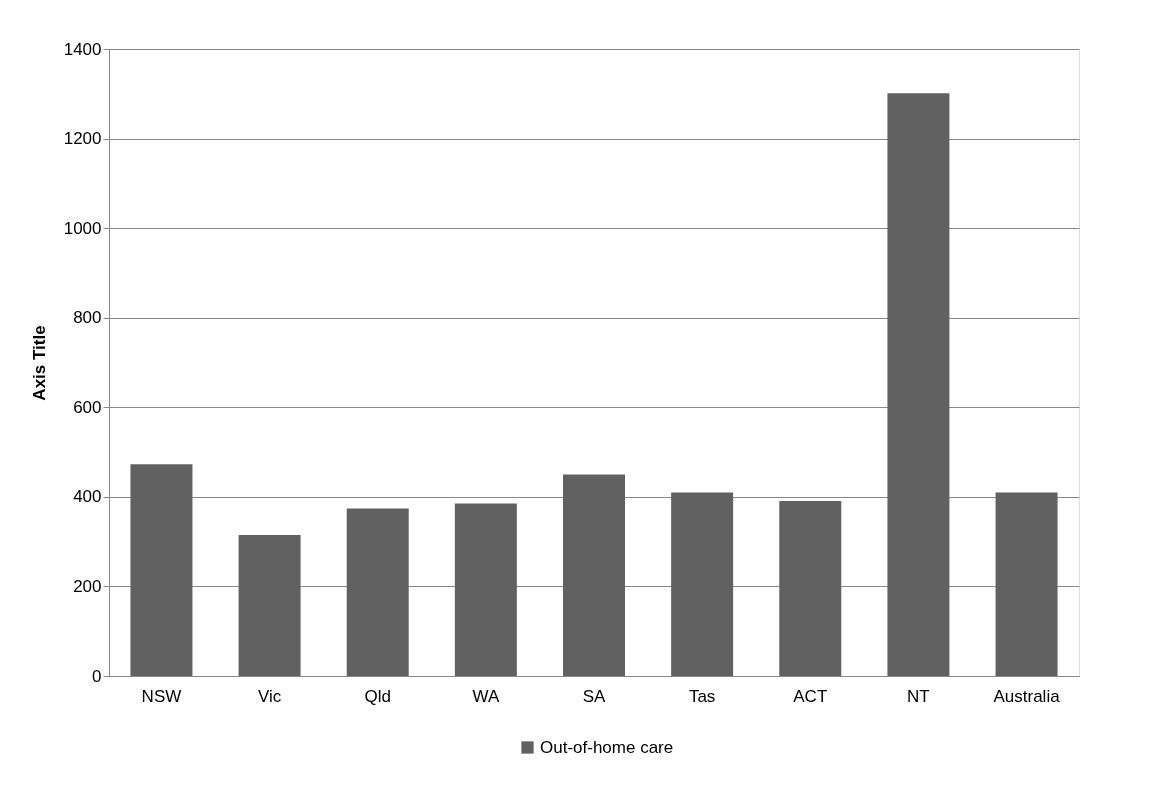  What do you see at coordinates (702, 696) in the screenshot?
I see `x-tick-label: Tas` at bounding box center [702, 696].